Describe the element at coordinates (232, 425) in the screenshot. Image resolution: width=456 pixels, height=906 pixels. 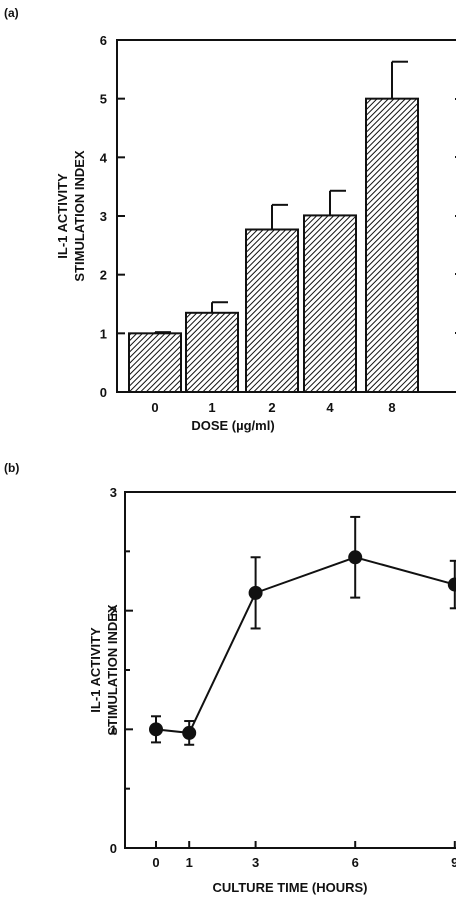
I see `panel-a-x-axis-title: DOSE (µg/ml)` at that location.